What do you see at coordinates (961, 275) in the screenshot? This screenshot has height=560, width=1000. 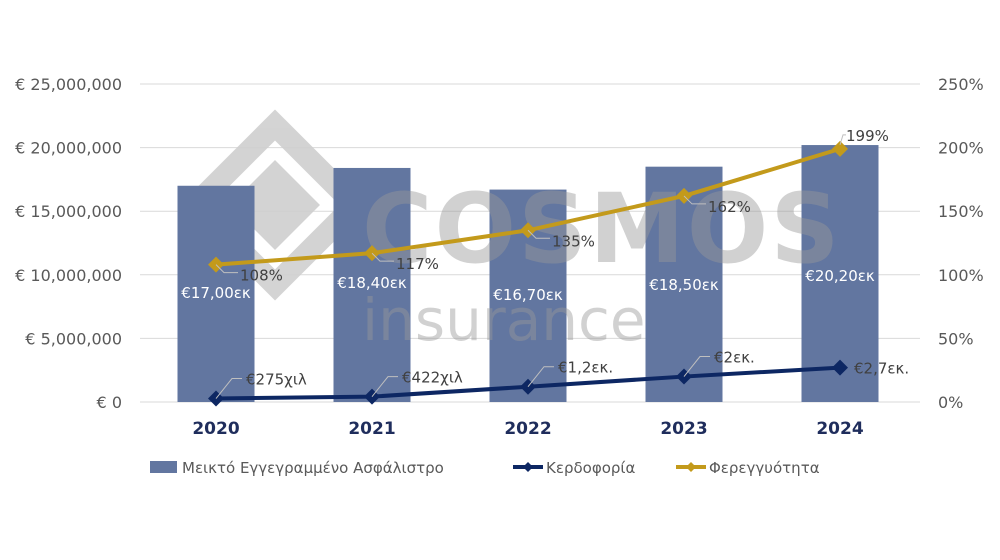 I see `right-tick-label: 100%` at bounding box center [961, 275].